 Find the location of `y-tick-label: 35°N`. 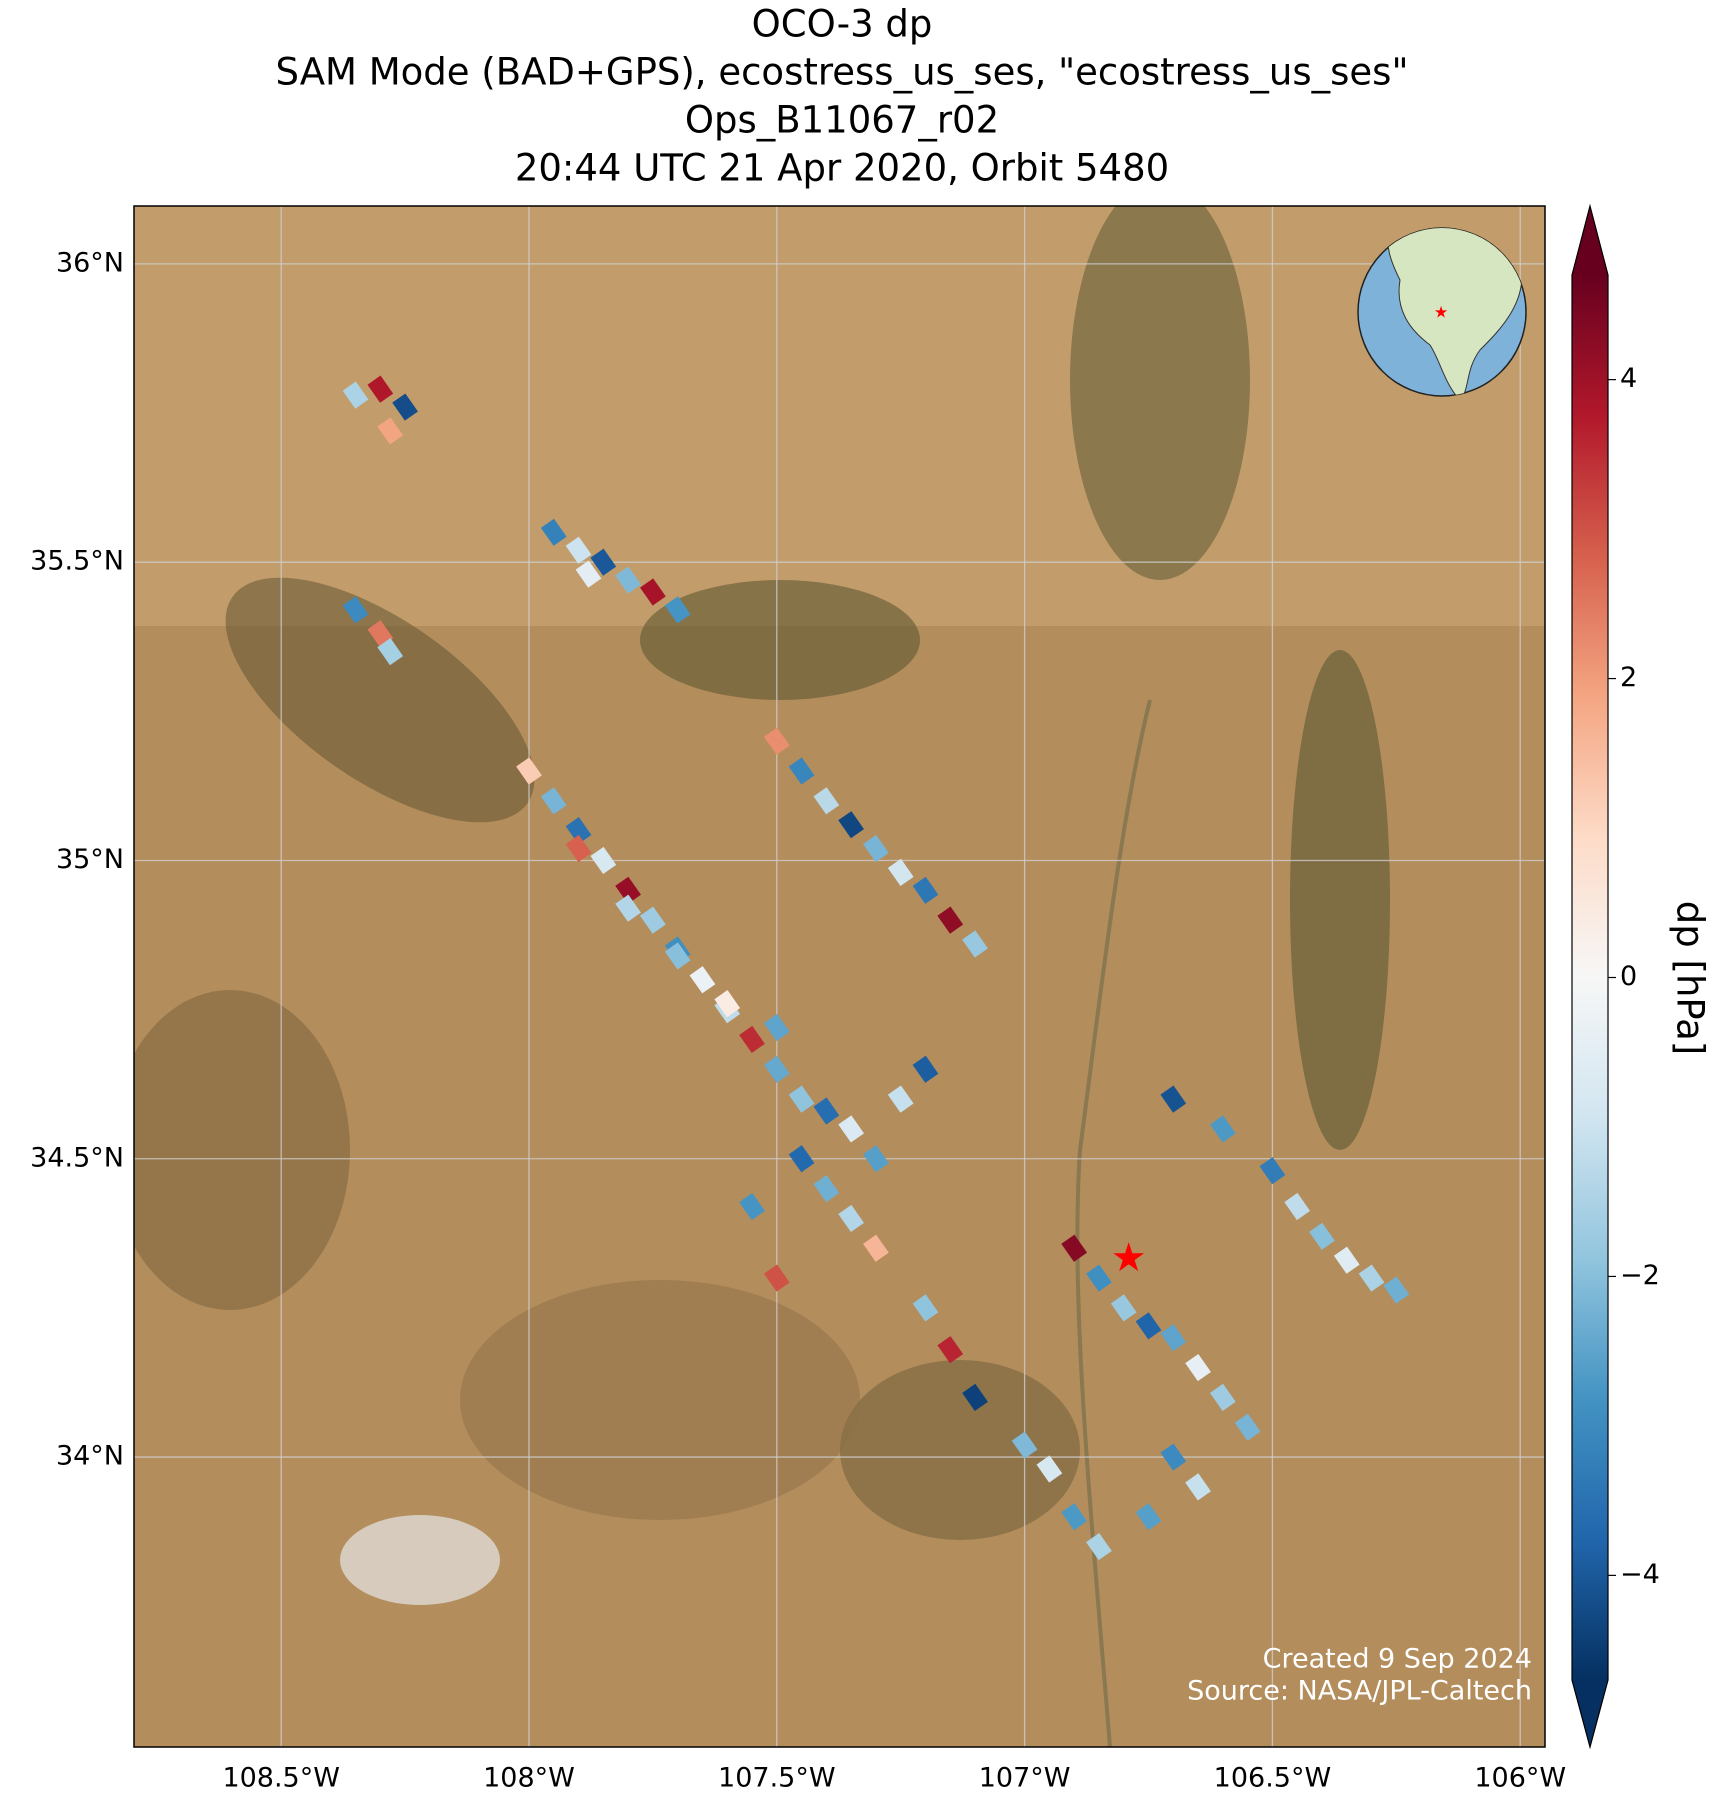

y-tick-label: 35°N is located at coordinates (90, 859).